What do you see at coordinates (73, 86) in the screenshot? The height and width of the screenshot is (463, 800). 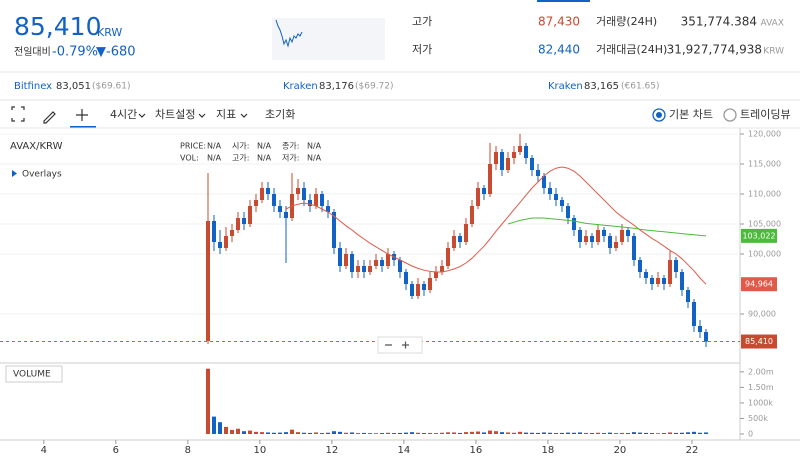 I see `exchange-price: 83,051` at bounding box center [73, 86].